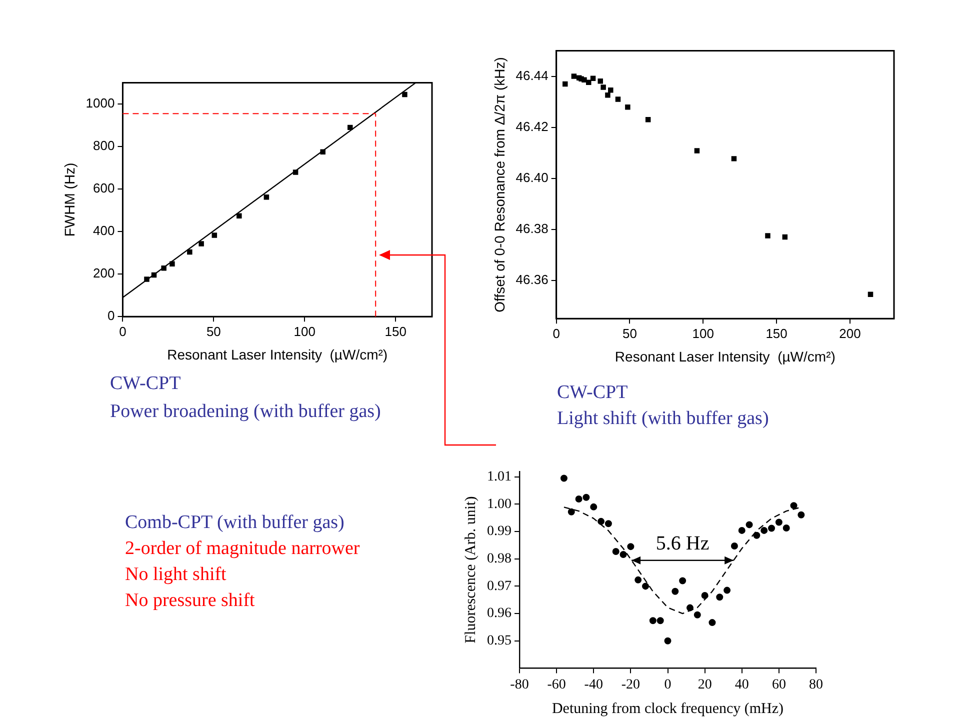 The height and width of the screenshot is (724, 955). Describe the element at coordinates (104, 146) in the screenshot. I see `y-tick-label: 800` at that location.